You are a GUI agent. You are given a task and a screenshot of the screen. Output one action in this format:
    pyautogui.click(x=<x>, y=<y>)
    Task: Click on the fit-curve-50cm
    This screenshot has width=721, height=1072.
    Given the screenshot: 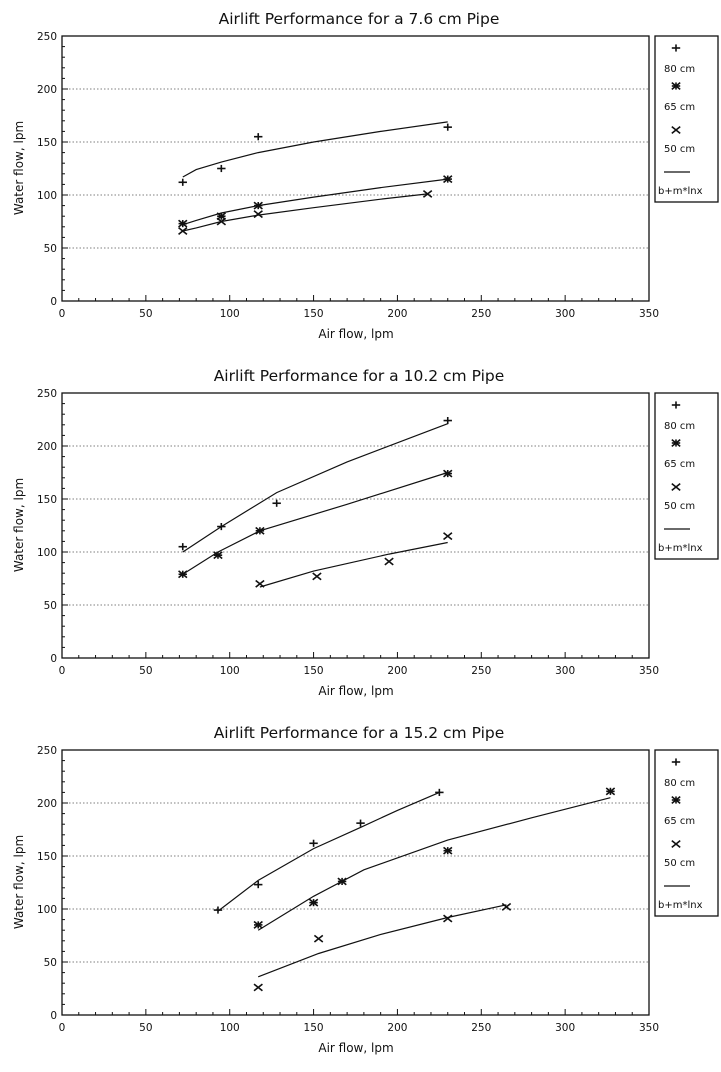 What is the action you would take?
    pyautogui.click(x=305, y=212)
    